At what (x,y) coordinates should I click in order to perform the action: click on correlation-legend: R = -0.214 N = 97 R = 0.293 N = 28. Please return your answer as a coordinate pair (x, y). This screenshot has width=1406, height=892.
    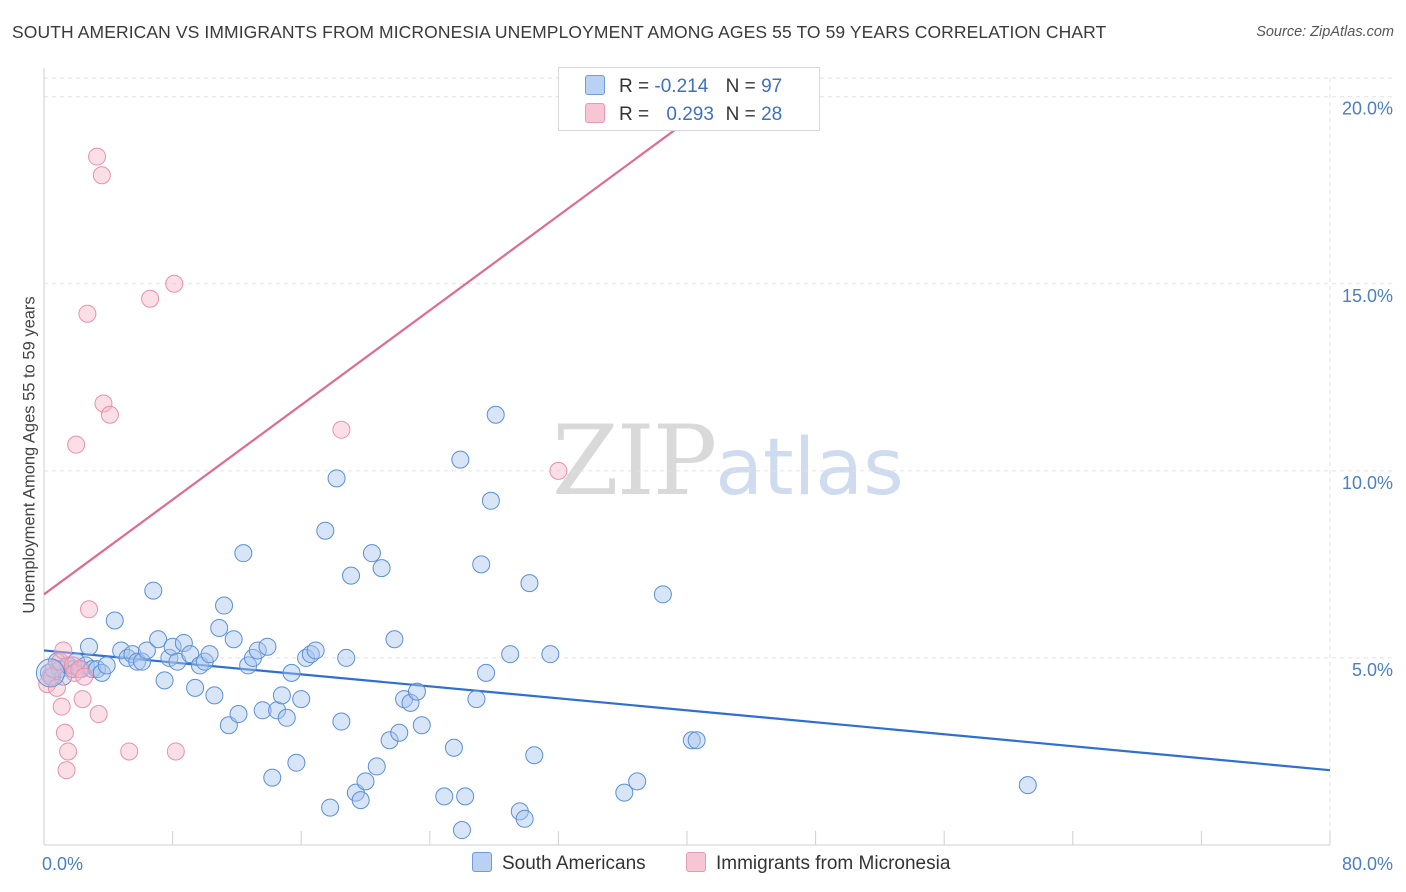
    Looking at the image, I should click on (689, 99).